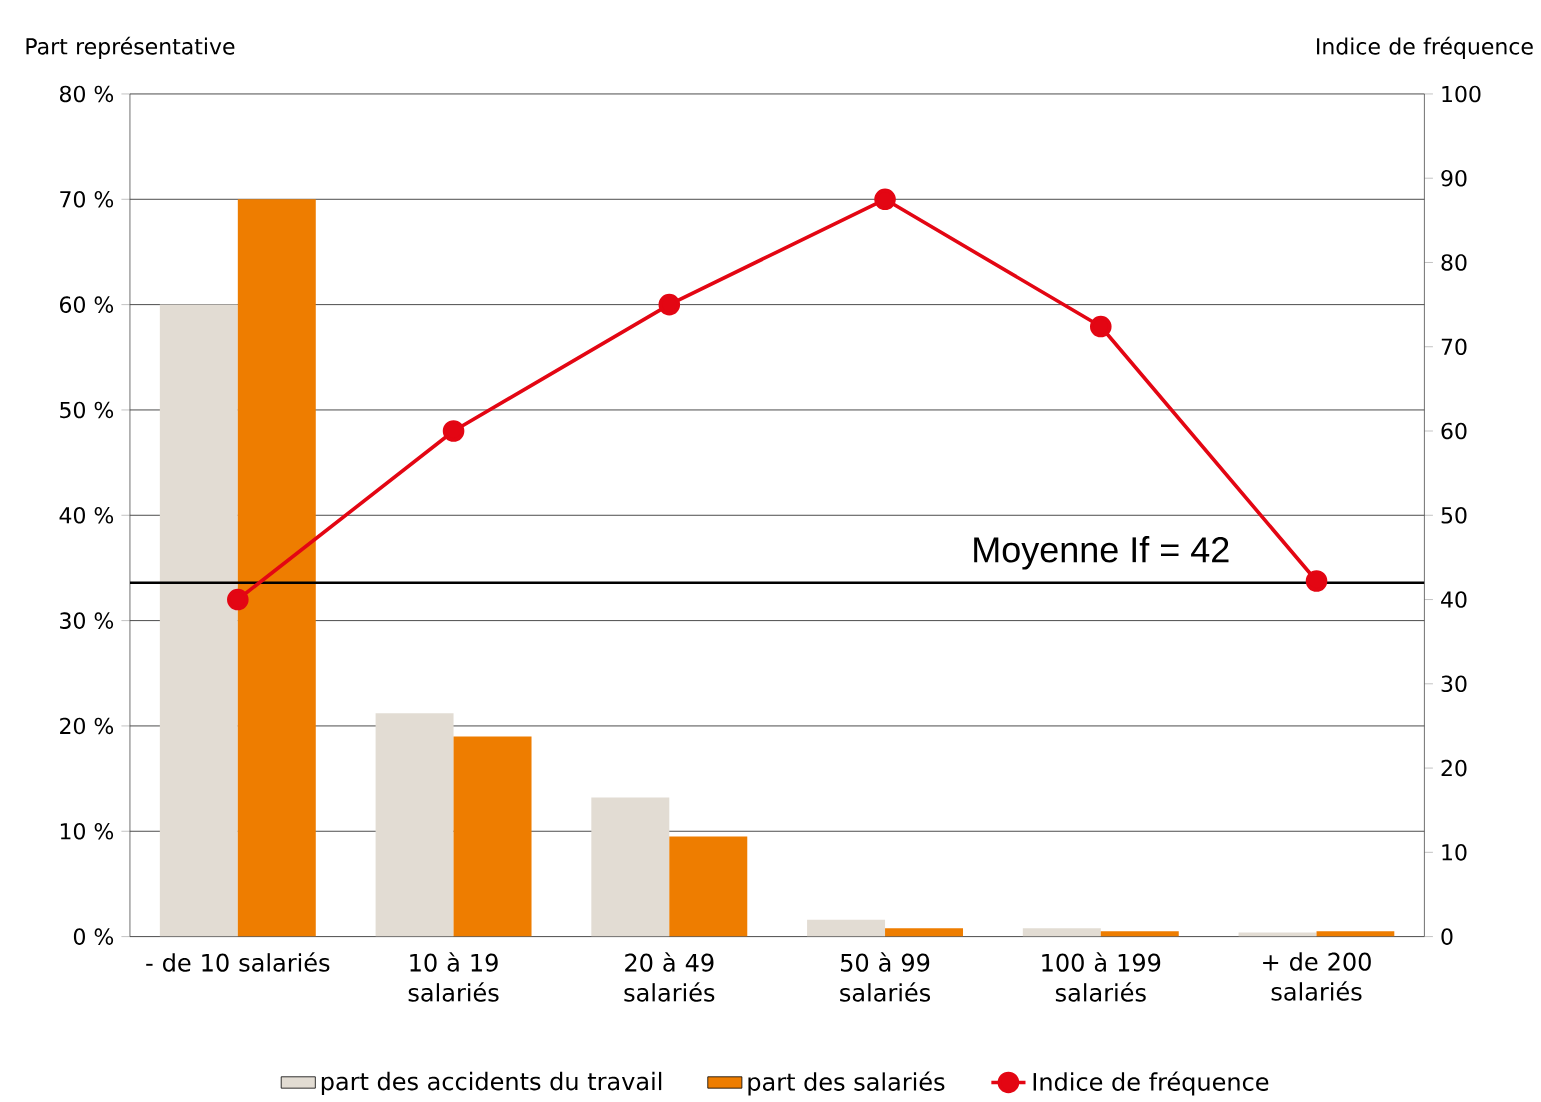 Image resolution: width=1541 pixels, height=1102 pixels. What do you see at coordinates (1454, 263) in the screenshot?
I see `y2-tick-label: 80` at bounding box center [1454, 263].